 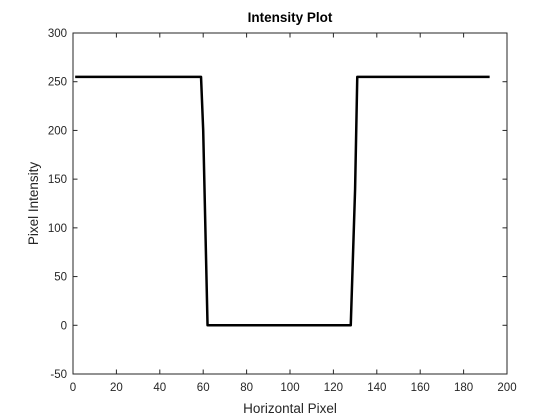 I want to click on y-tick-label: 150, so click(x=57, y=180).